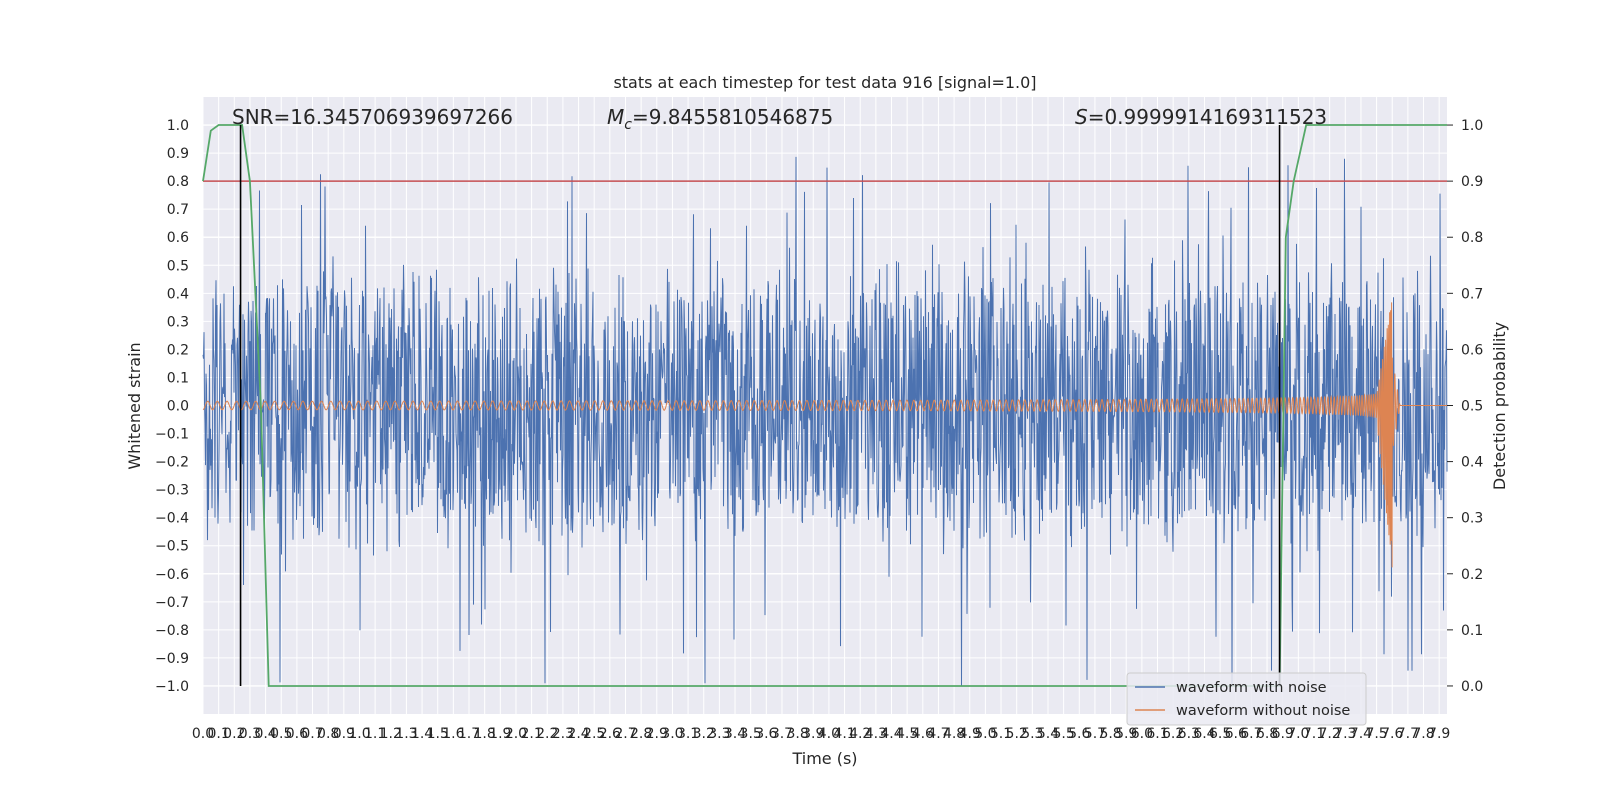  Describe the element at coordinates (615, 117) in the screenshot. I see `mc-symbol: M` at that location.